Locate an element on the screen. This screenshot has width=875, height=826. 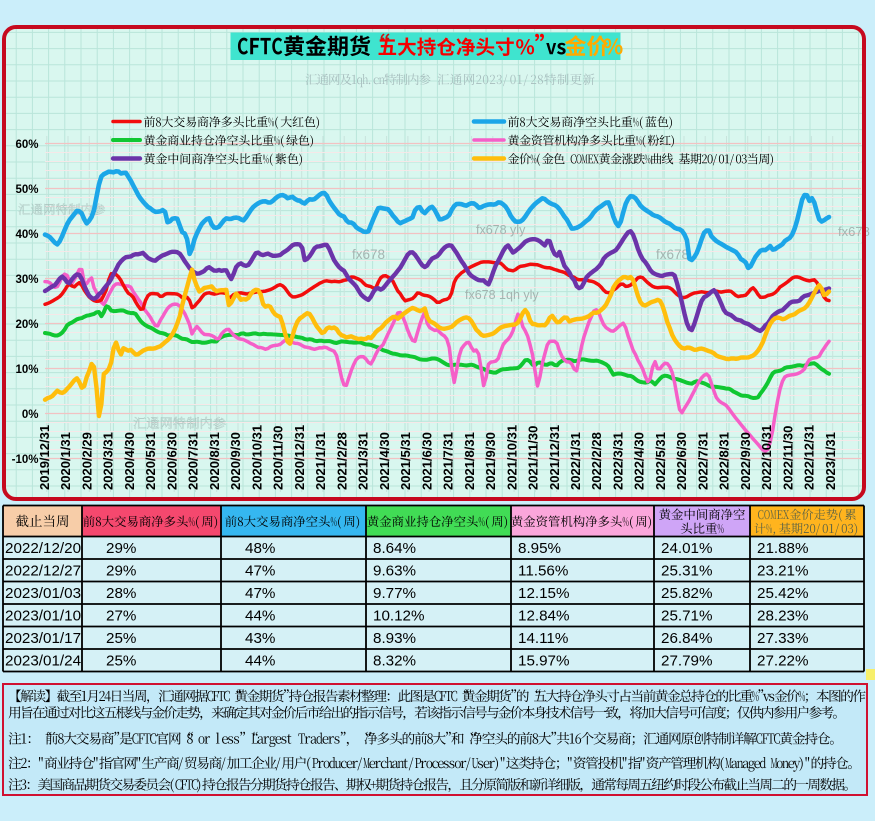
svg-text: 8.93% is located at coordinates (394, 638).